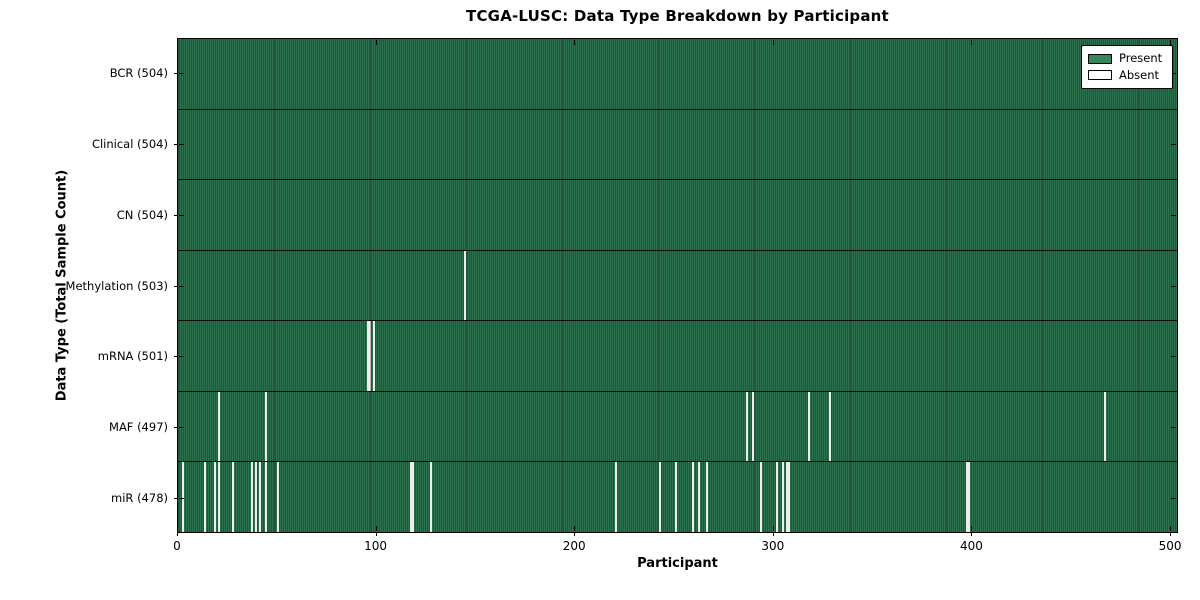  What do you see at coordinates (971, 546) in the screenshot?
I see `x-tick-label: 400` at bounding box center [971, 546].